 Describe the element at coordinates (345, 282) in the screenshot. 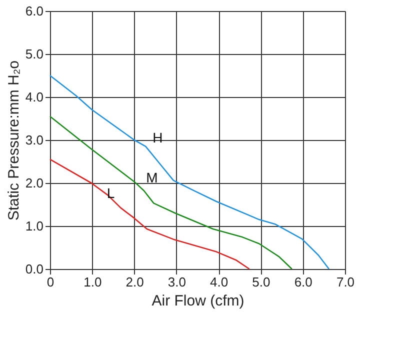

I see `x-tick-label: 7.0` at that location.